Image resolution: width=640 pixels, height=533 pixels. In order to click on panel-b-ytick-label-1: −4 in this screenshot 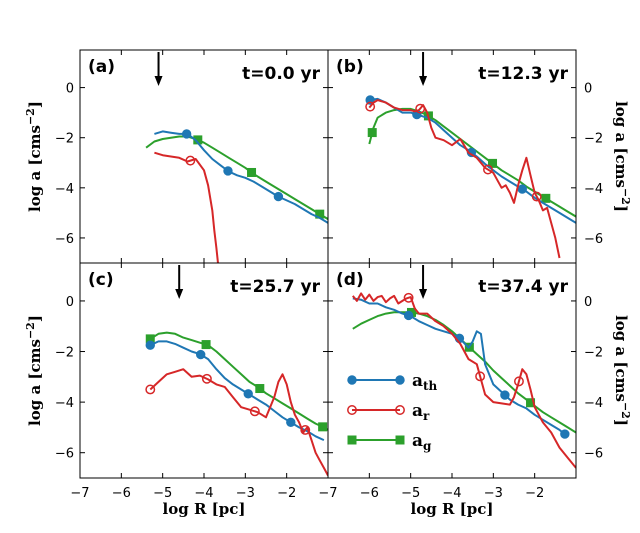, I will do `click(593, 189)`.